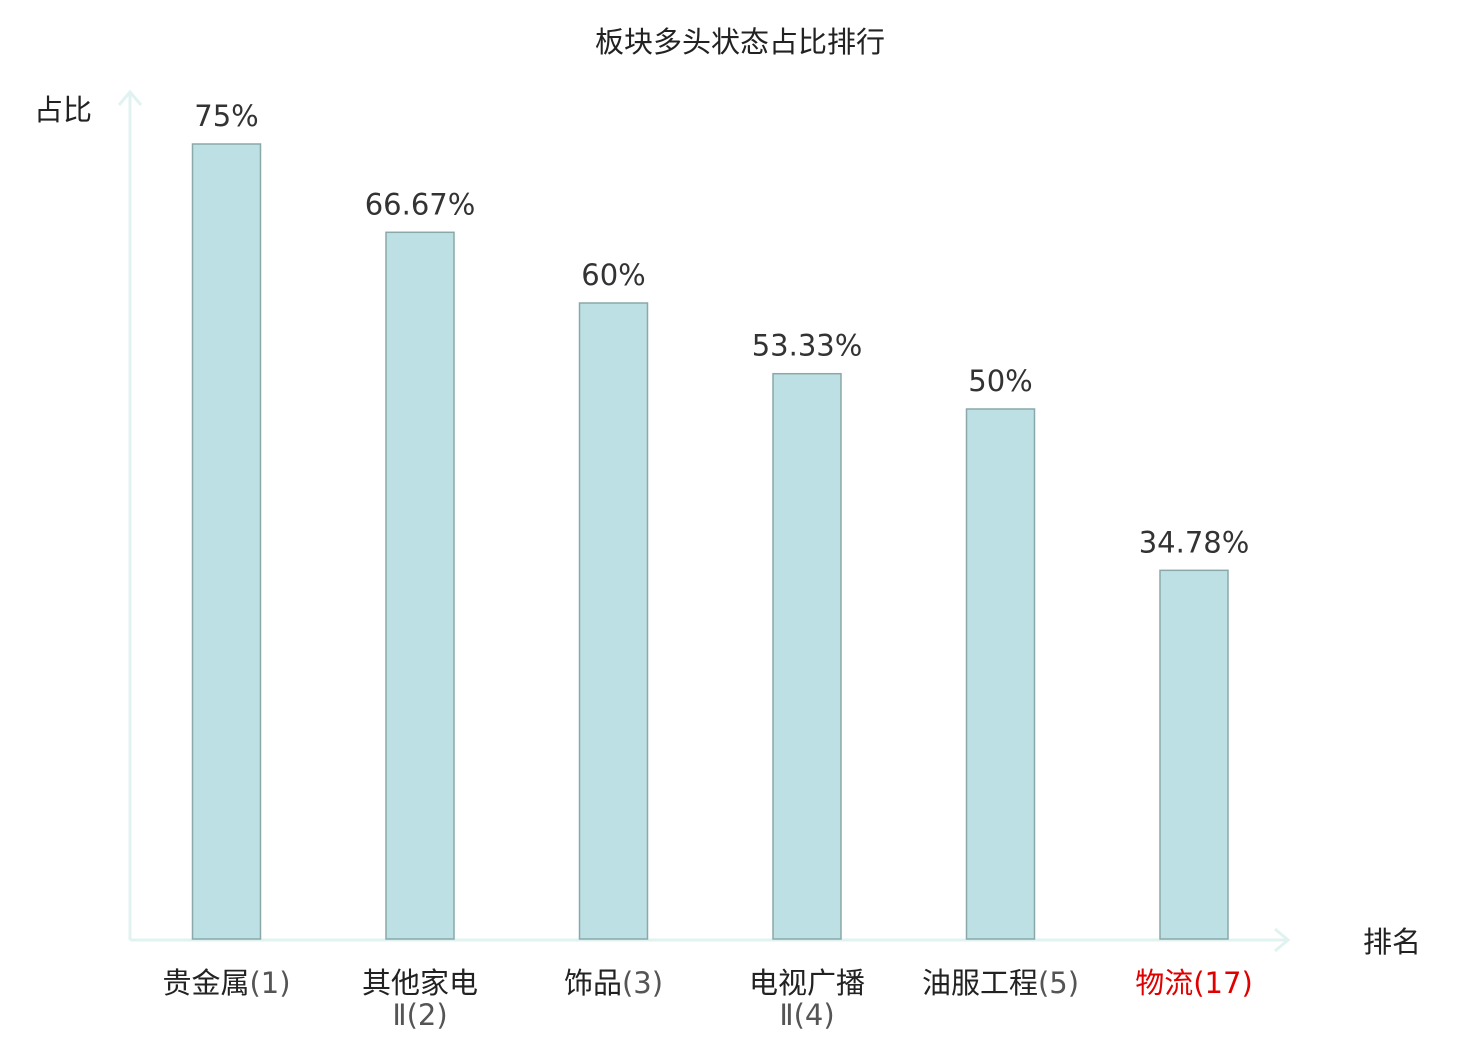  I want to click on x-tick-label: 其他家电, so click(420, 983).